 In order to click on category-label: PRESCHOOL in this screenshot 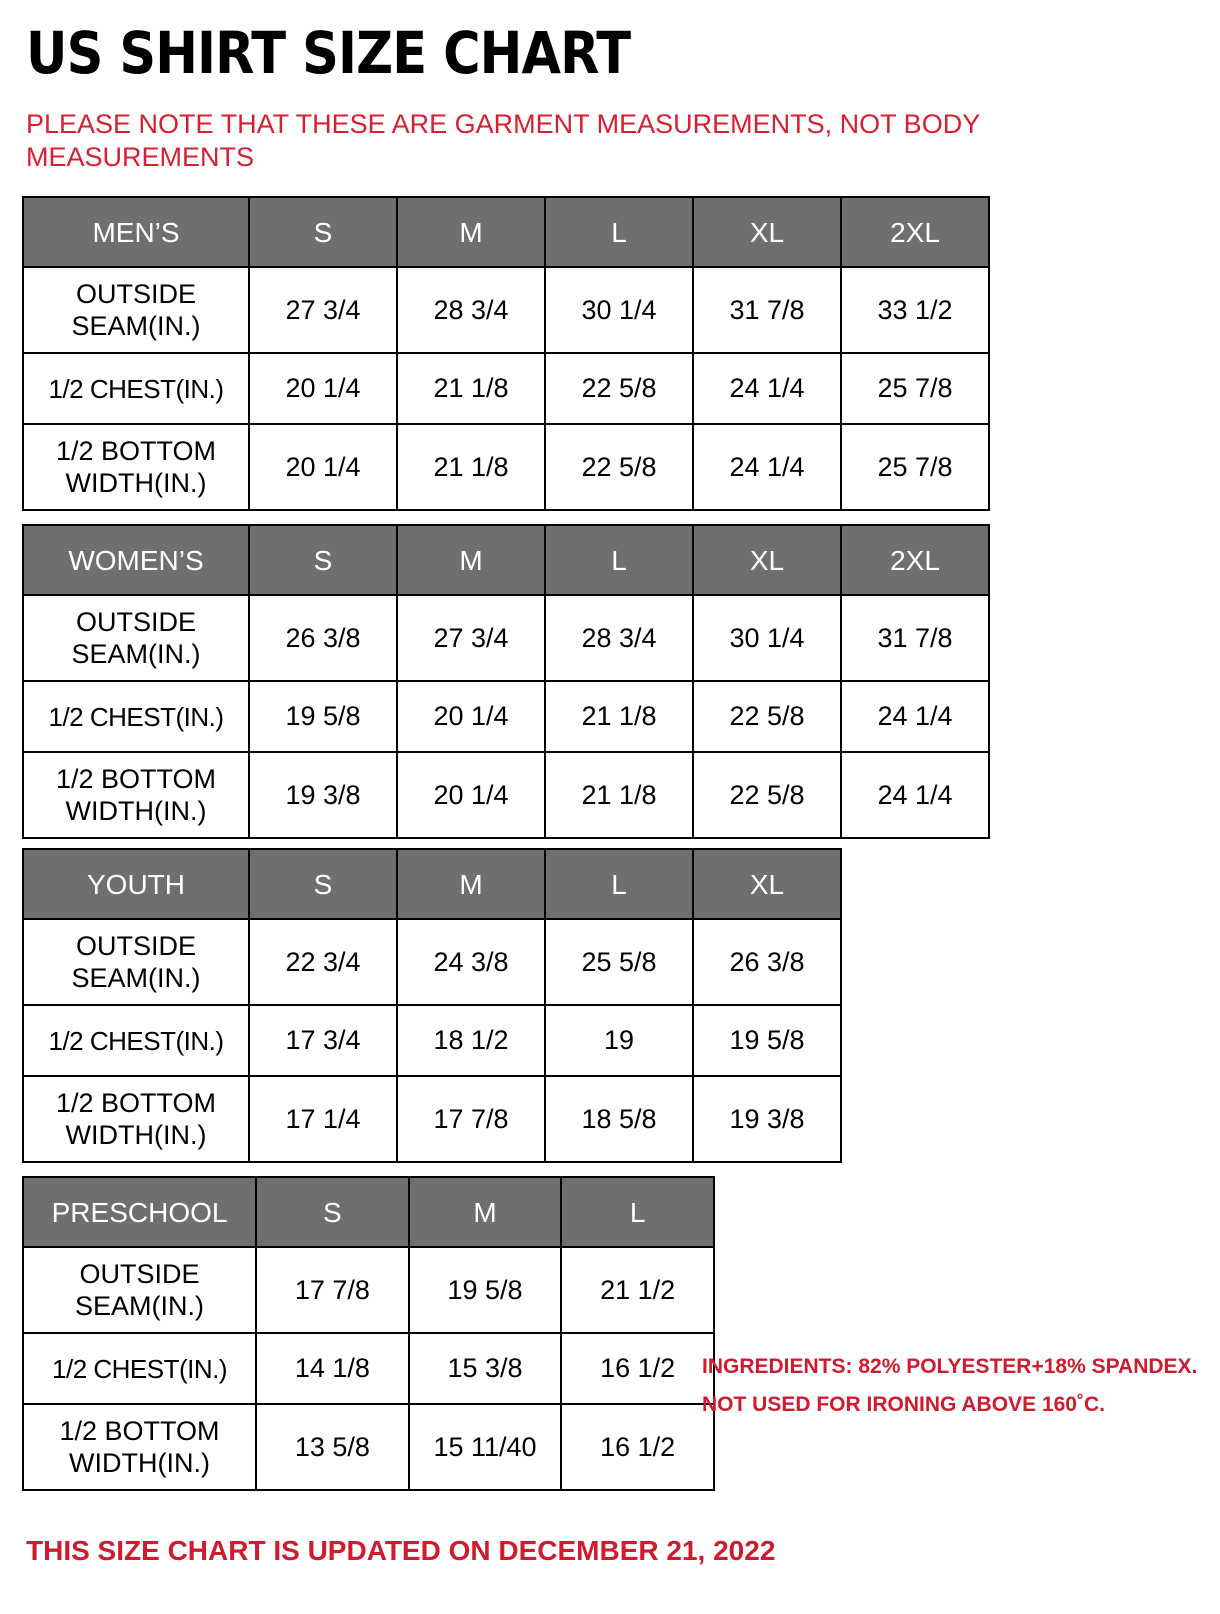, I will do `click(139, 1212)`.